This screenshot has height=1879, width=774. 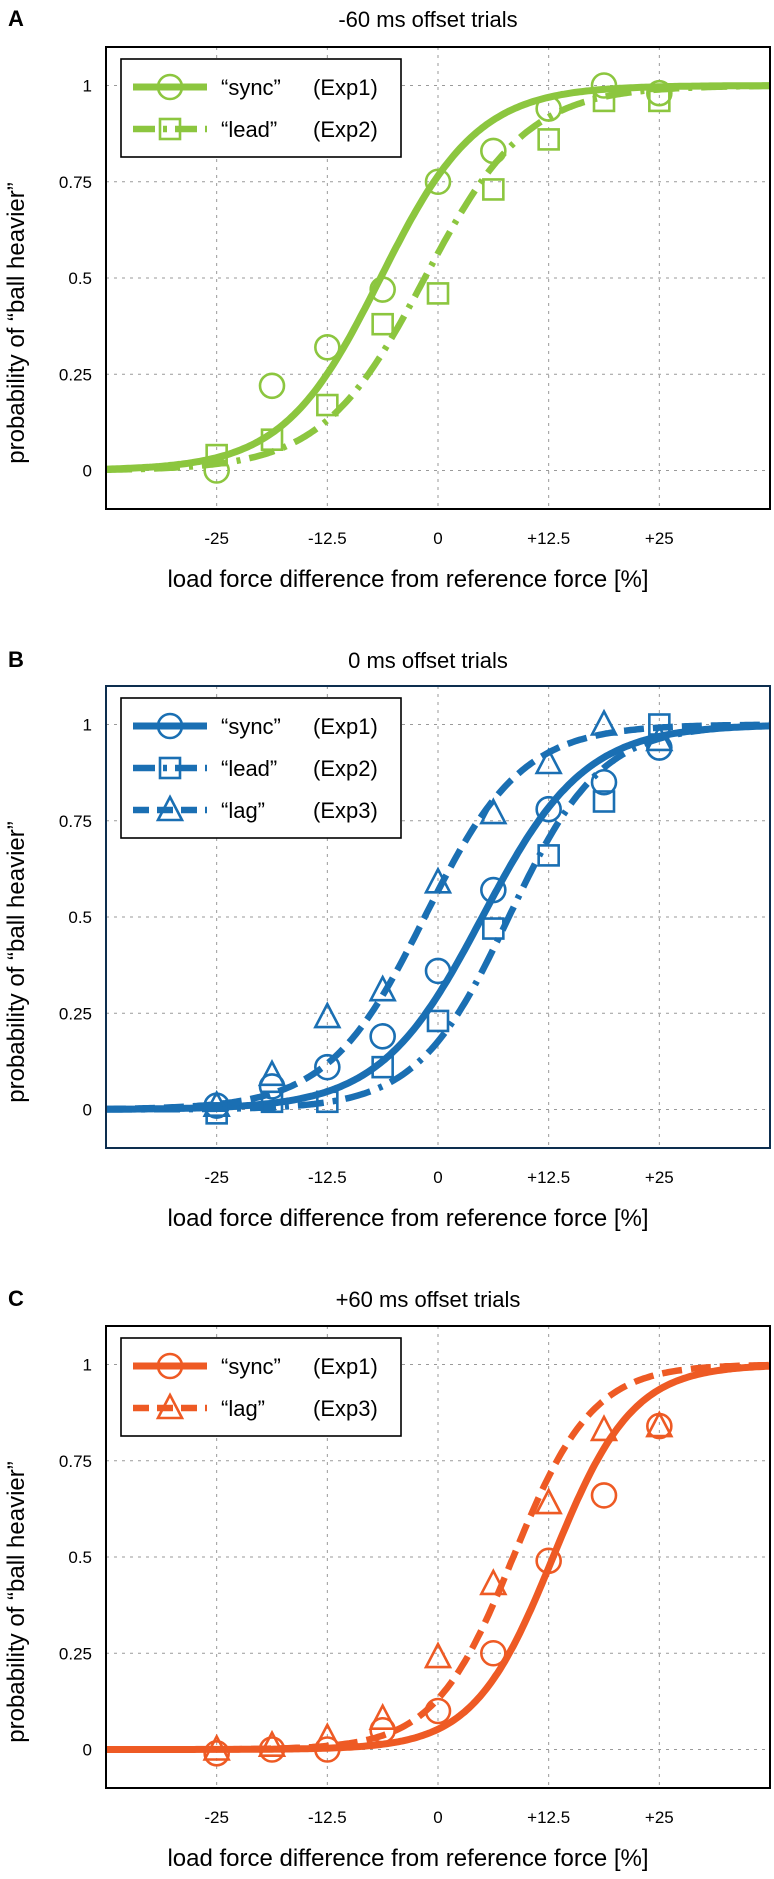 What do you see at coordinates (427, 19) in the screenshot?
I see `chart-title: -60 ms offset trials` at bounding box center [427, 19].